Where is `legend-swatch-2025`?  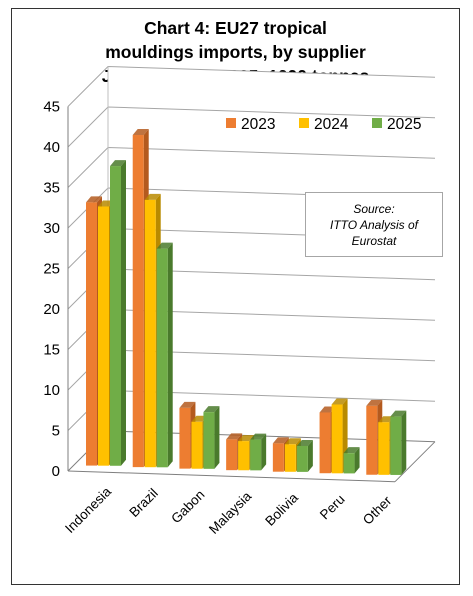 legend-swatch-2025 is located at coordinates (377, 123).